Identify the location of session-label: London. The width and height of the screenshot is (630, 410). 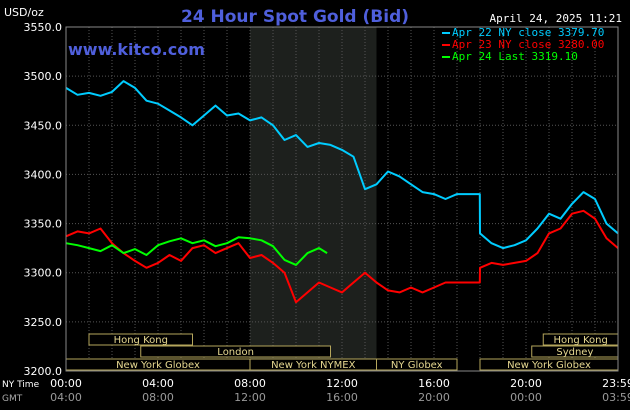
(235, 352).